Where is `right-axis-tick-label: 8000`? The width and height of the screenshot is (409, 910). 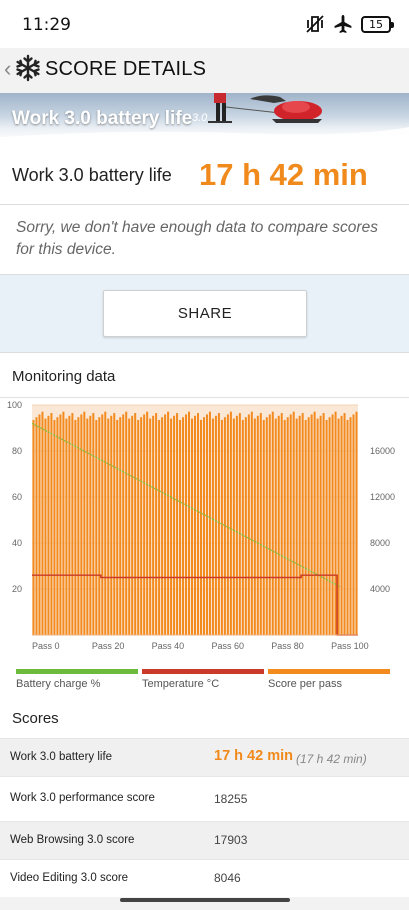
right-axis-tick-label: 8000 is located at coordinates (380, 543).